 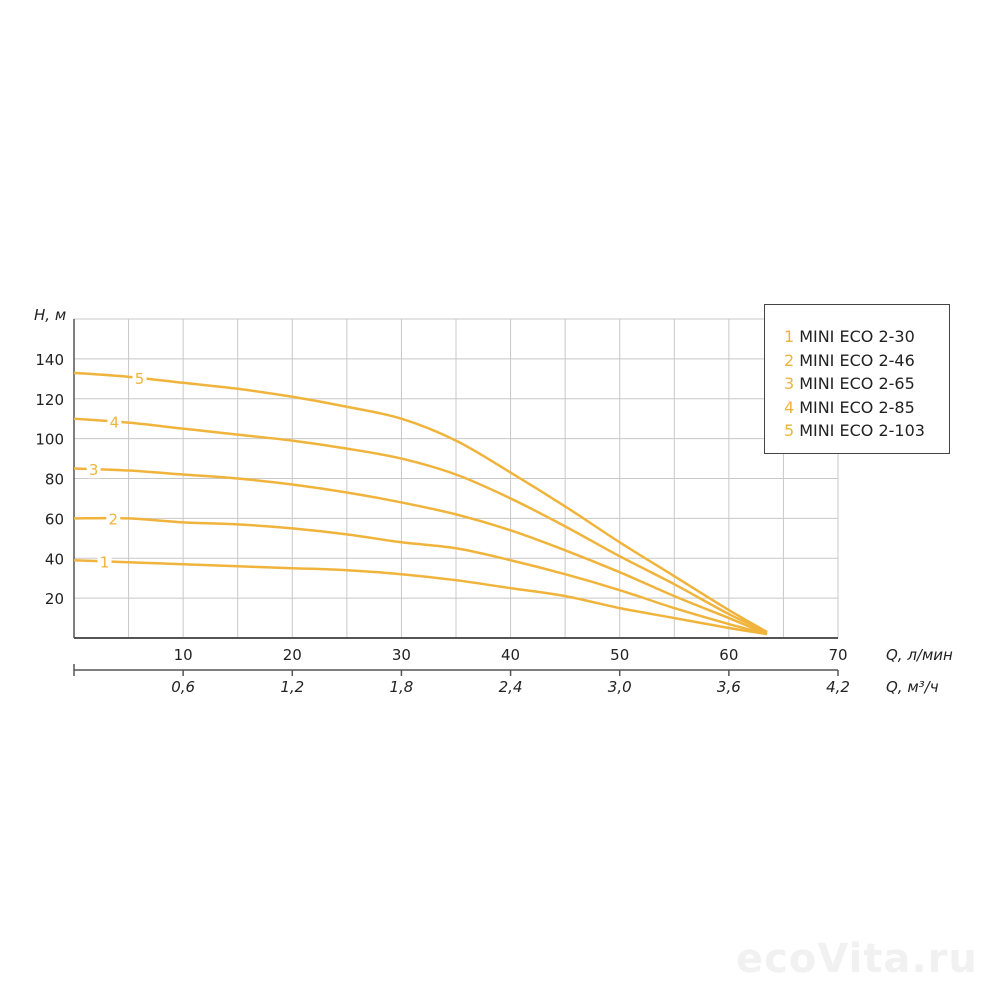 What do you see at coordinates (912, 687) in the screenshot?
I see `x2-axis-label: Q, м³/ч` at bounding box center [912, 687].